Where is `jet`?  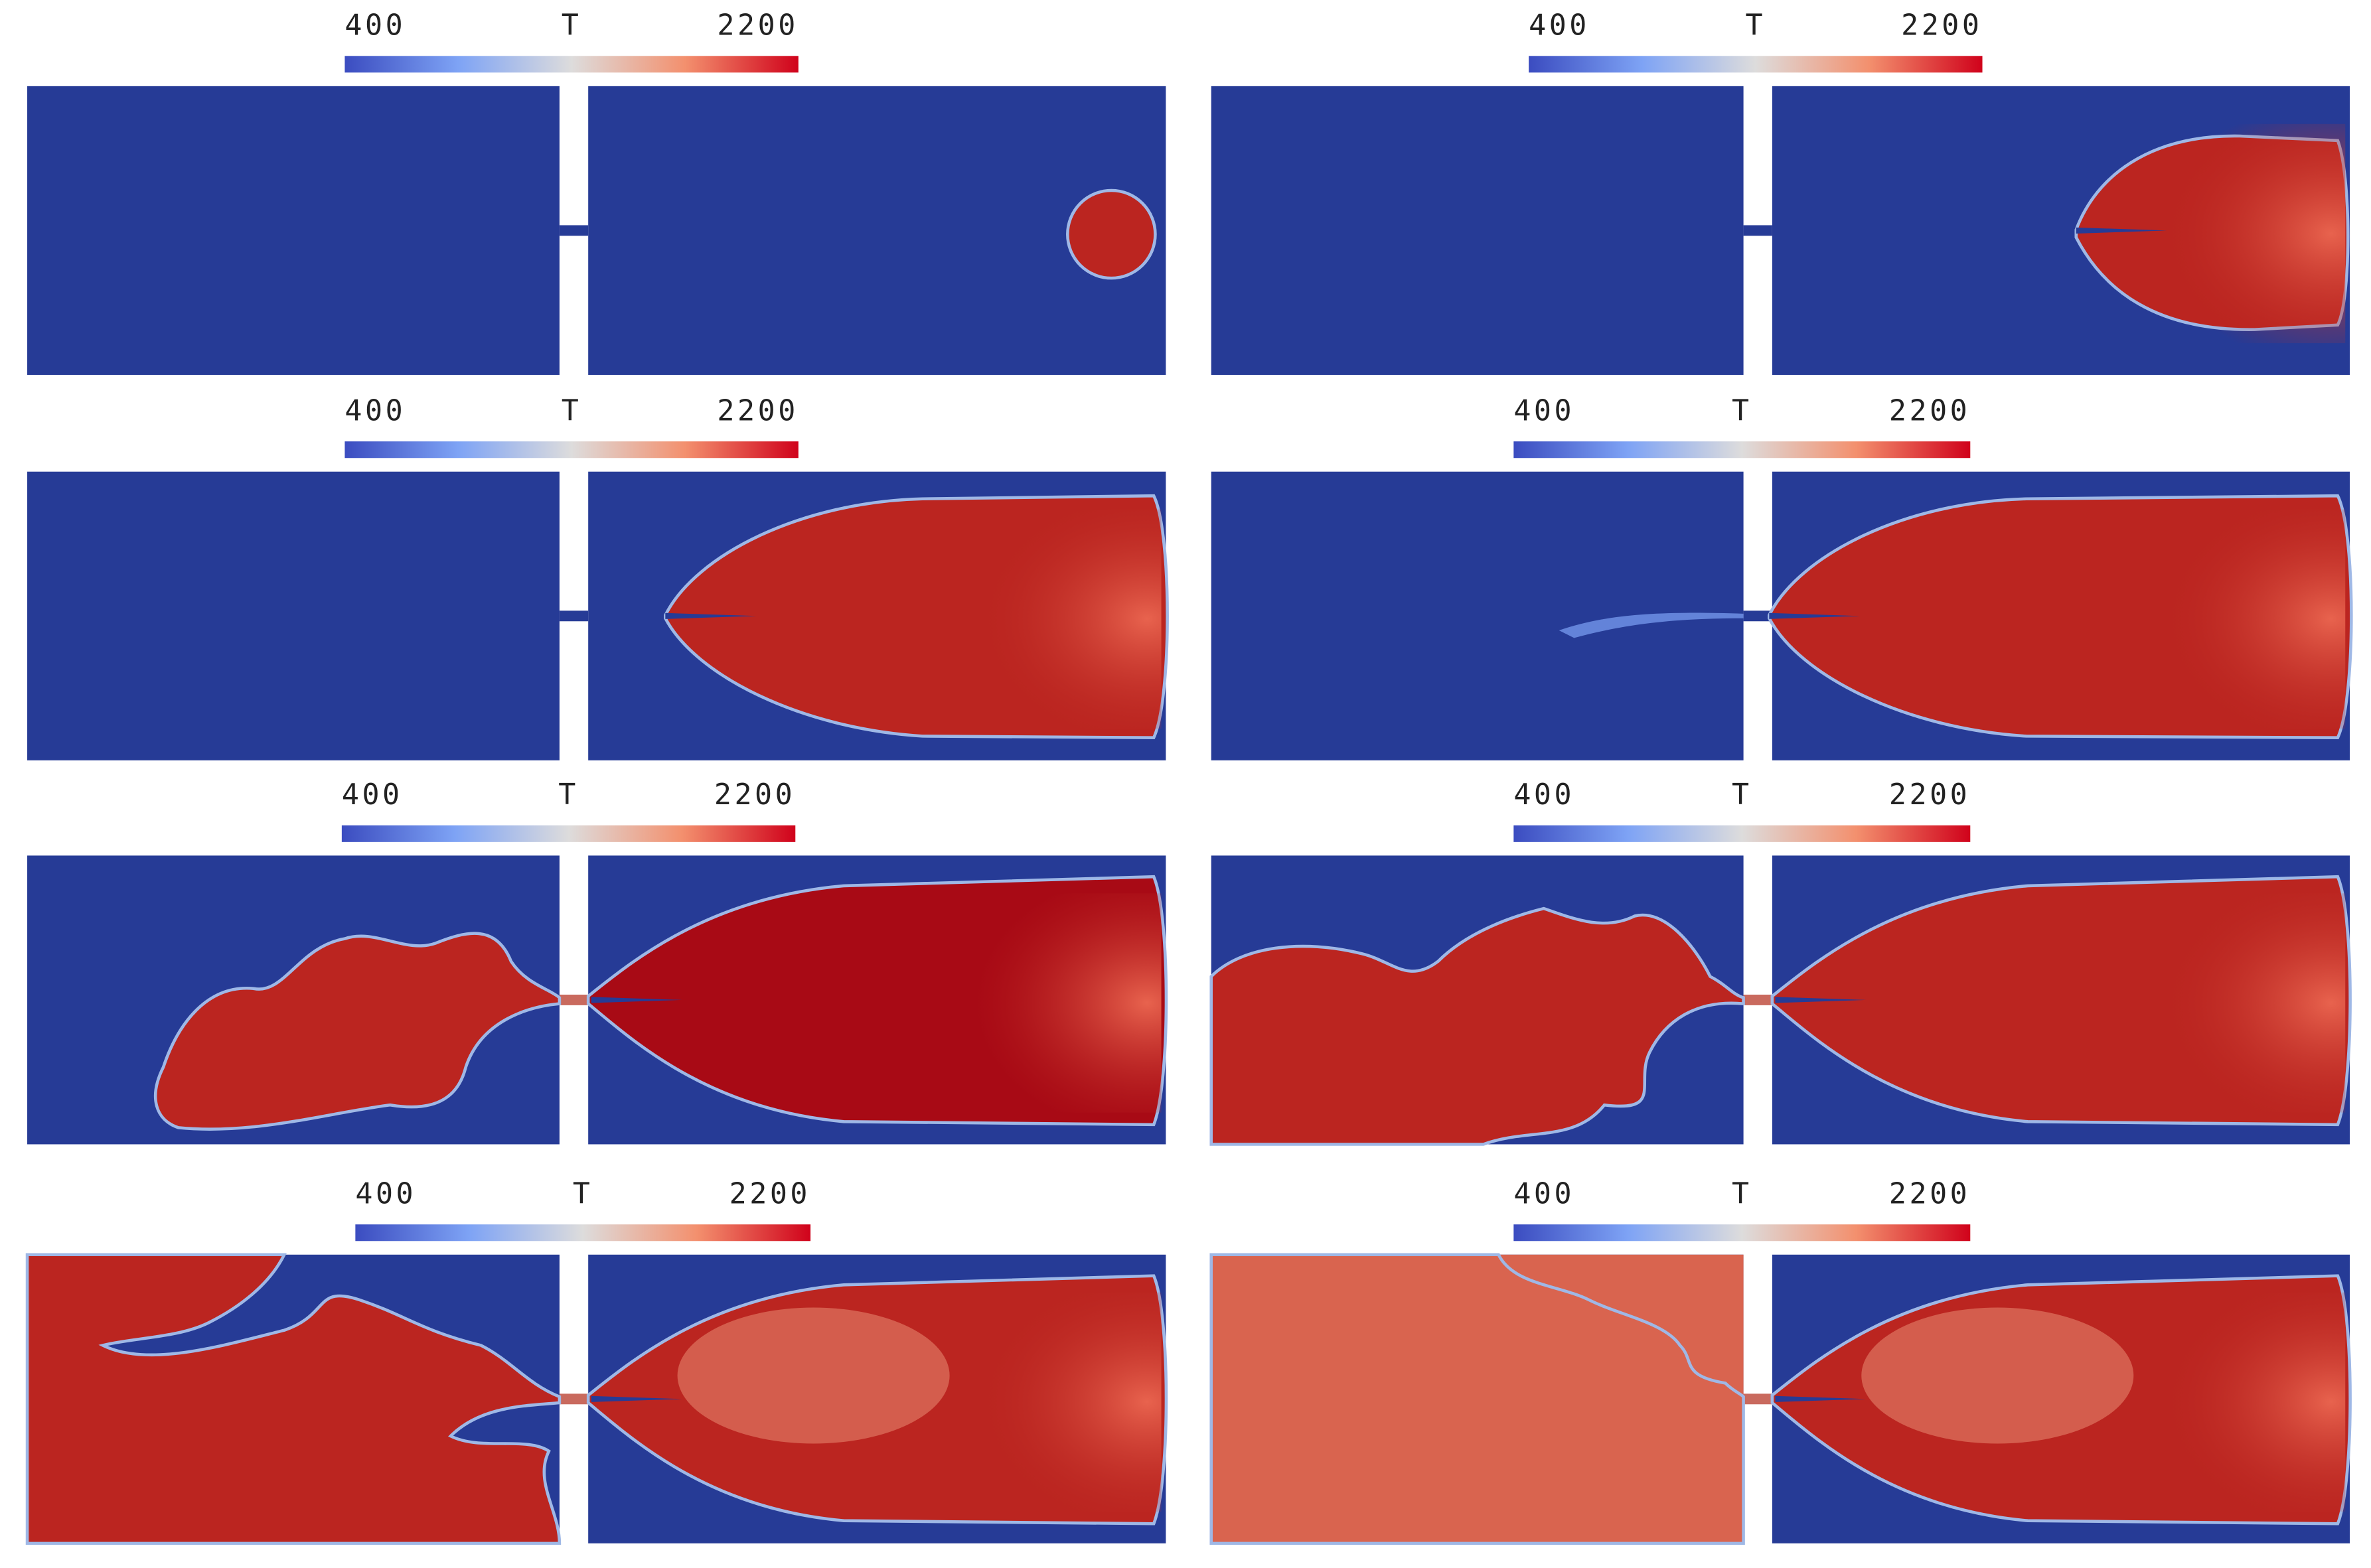
jet is located at coordinates (1652, 625).